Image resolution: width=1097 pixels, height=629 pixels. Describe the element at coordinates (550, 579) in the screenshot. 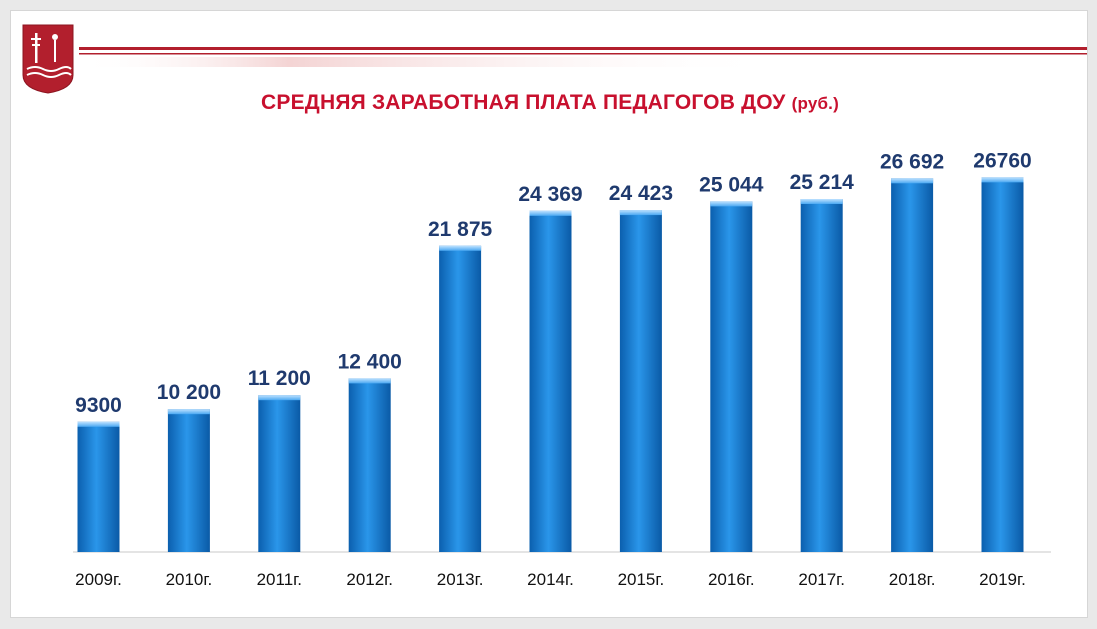

I see `x-tick-label: 2014г.` at that location.